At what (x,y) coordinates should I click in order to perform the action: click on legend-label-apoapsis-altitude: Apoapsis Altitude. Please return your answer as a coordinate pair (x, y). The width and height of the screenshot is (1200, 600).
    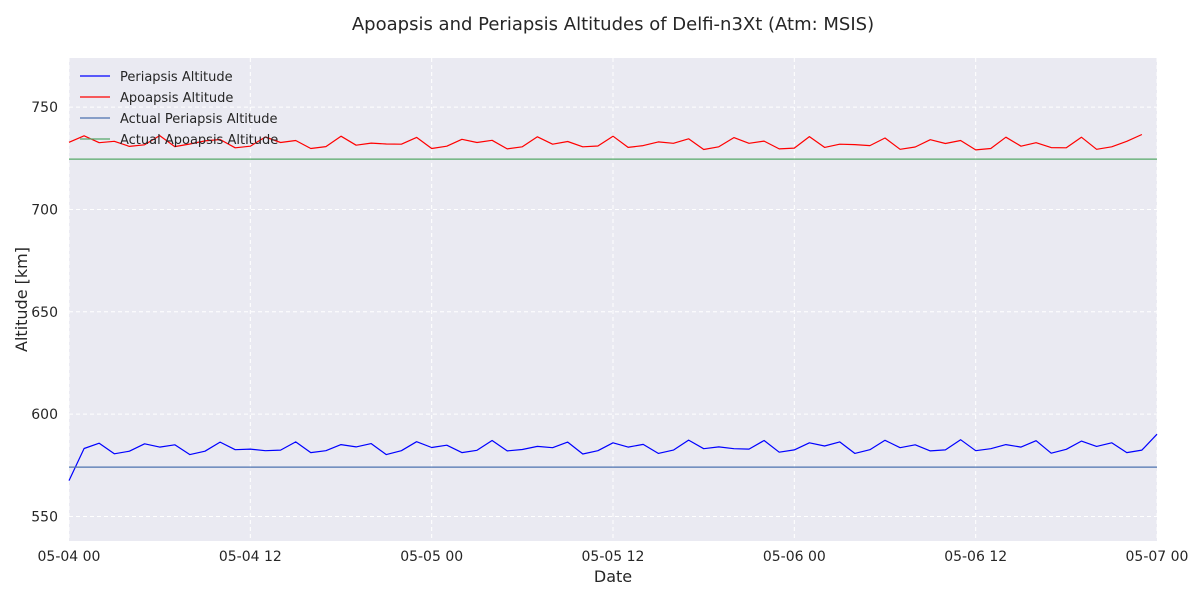
    Looking at the image, I should click on (176, 98).